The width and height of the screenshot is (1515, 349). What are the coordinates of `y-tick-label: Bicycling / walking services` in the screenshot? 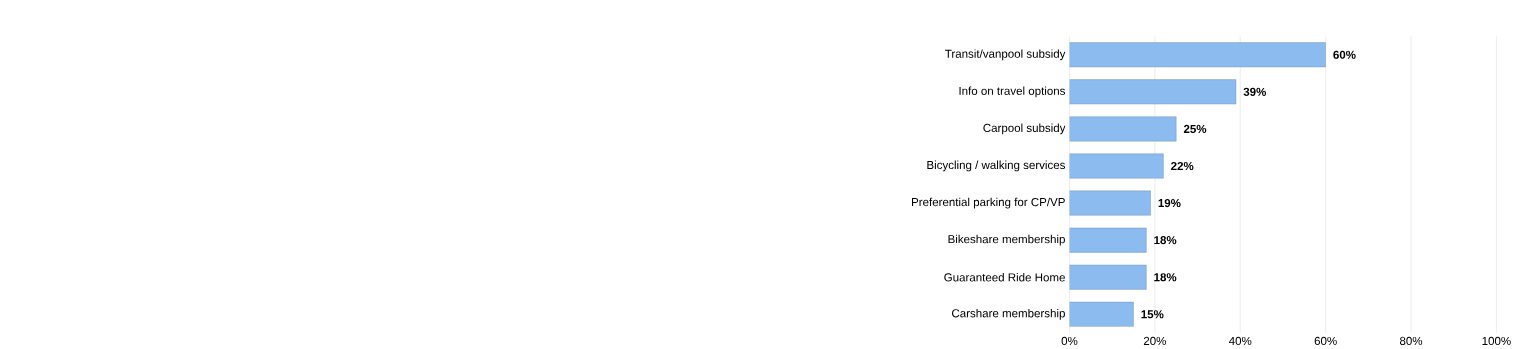 It's located at (996, 166).